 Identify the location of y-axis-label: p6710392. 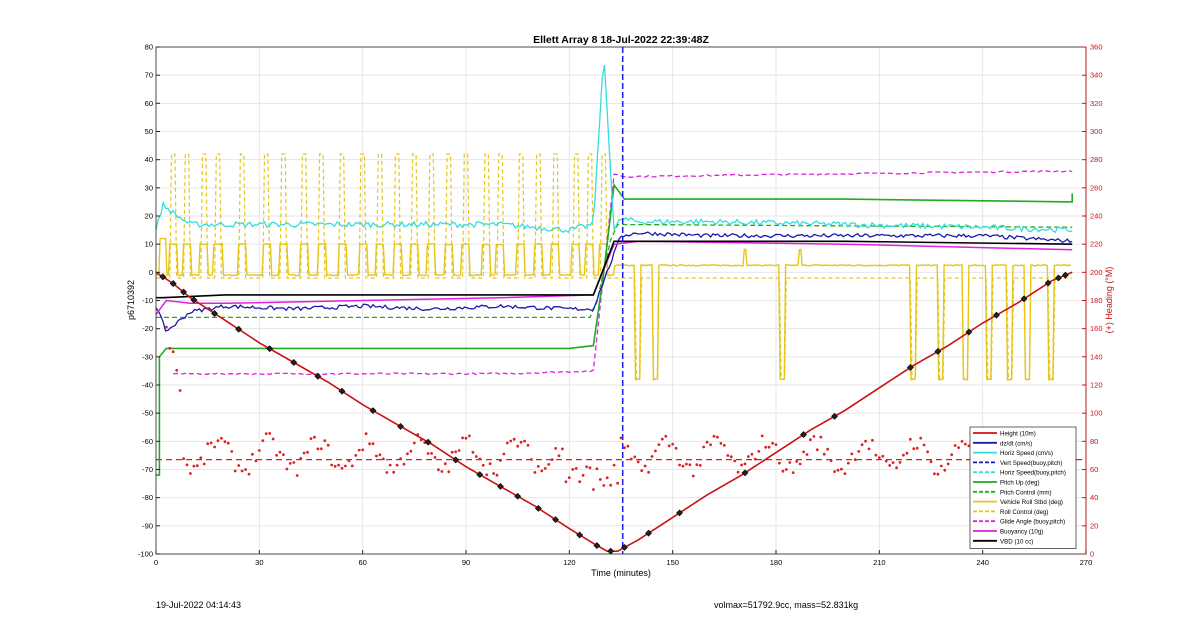
(131, 300).